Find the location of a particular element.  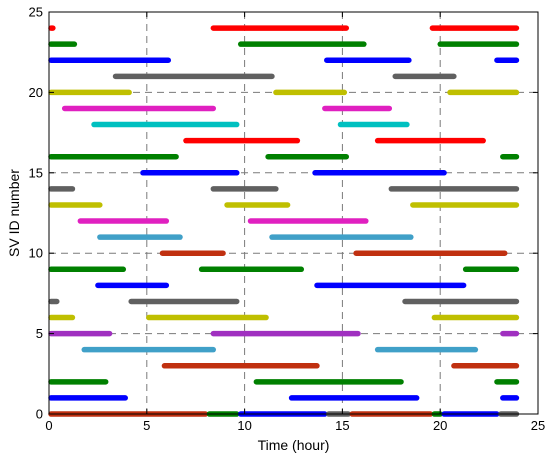

x-tick-label: 0 is located at coordinates (48, 425).